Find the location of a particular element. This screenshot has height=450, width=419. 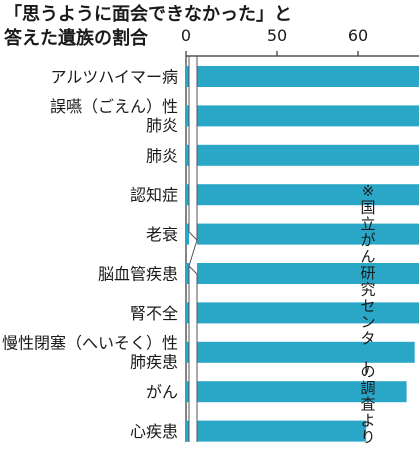

category-label: 認知症 is located at coordinates (154, 195).